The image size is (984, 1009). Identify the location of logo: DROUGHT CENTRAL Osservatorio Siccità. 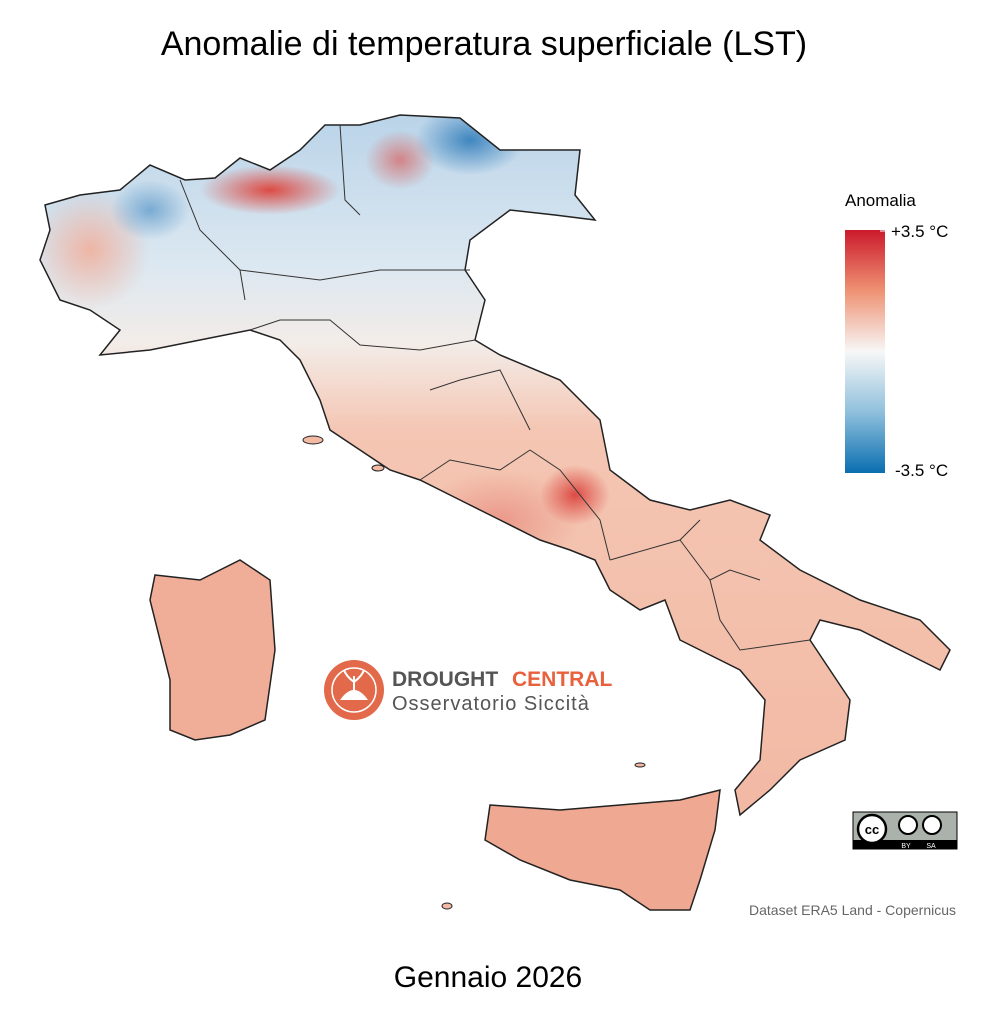
(468, 690).